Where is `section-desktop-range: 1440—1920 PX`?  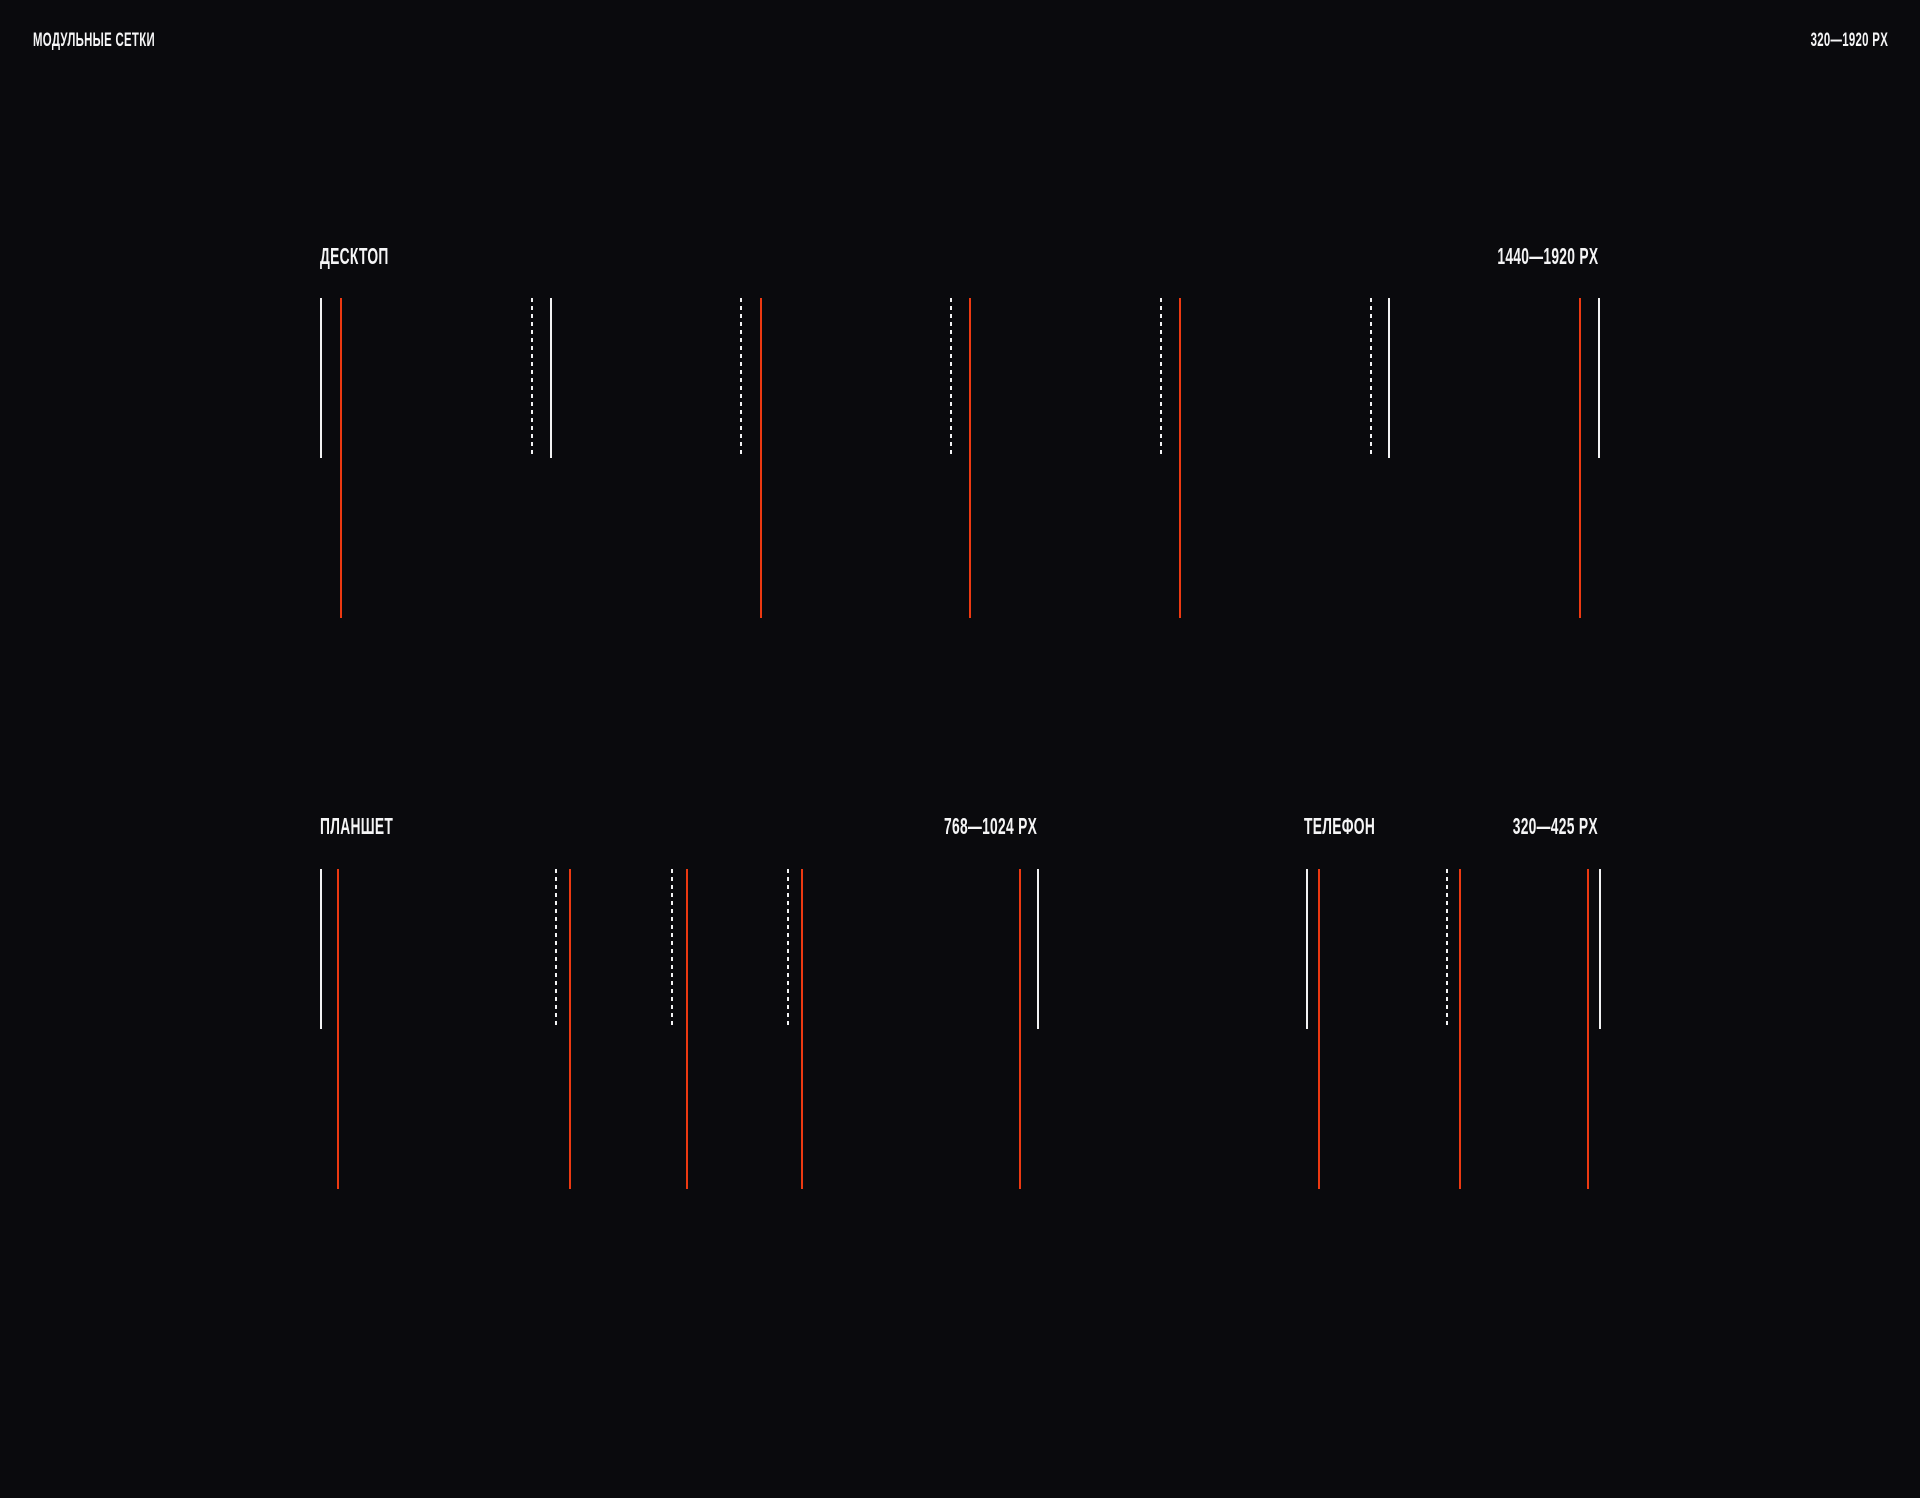
section-desktop-range: 1440—1920 PX is located at coordinates (1547, 256).